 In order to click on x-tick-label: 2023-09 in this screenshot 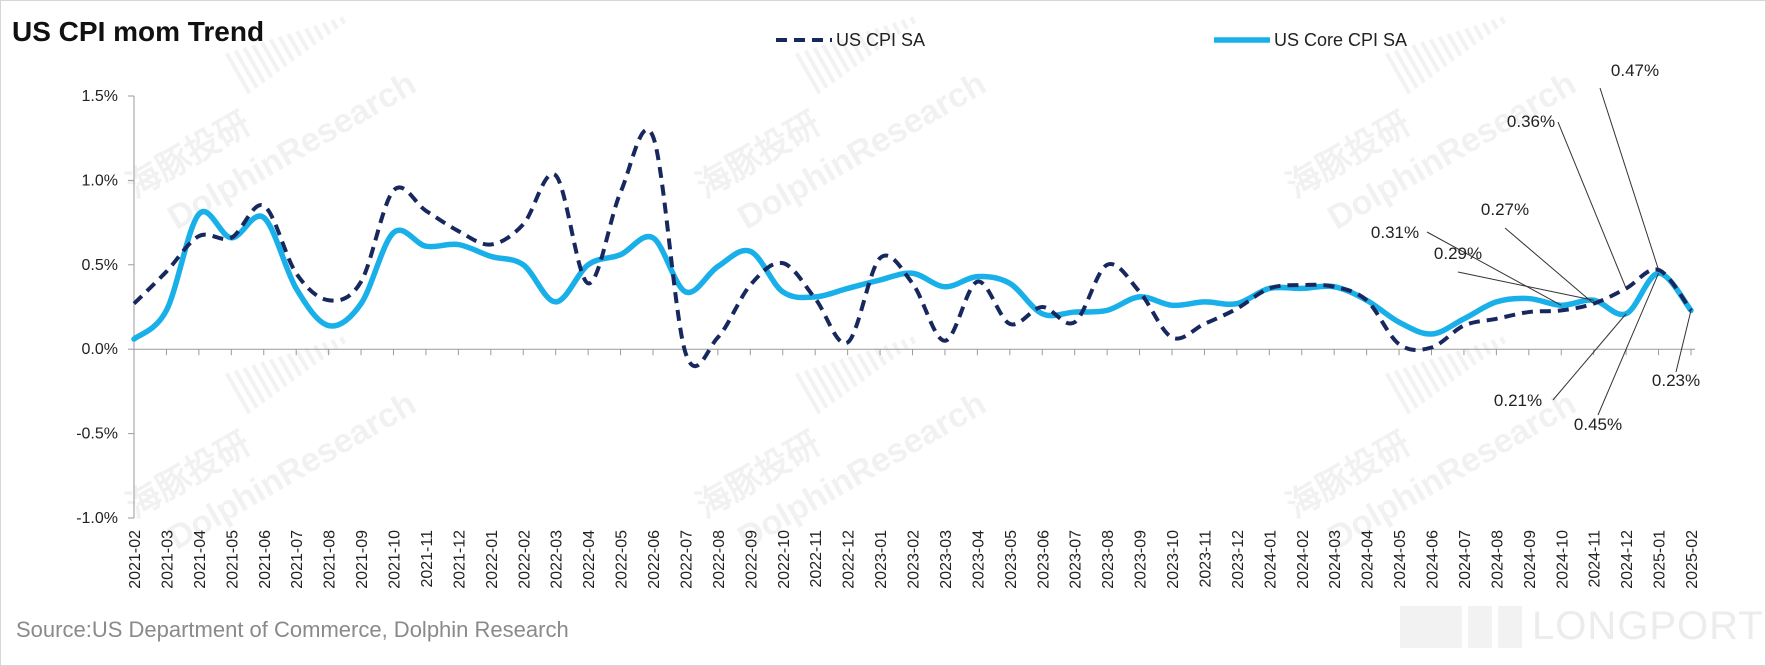, I will do `click(1141, 559)`.